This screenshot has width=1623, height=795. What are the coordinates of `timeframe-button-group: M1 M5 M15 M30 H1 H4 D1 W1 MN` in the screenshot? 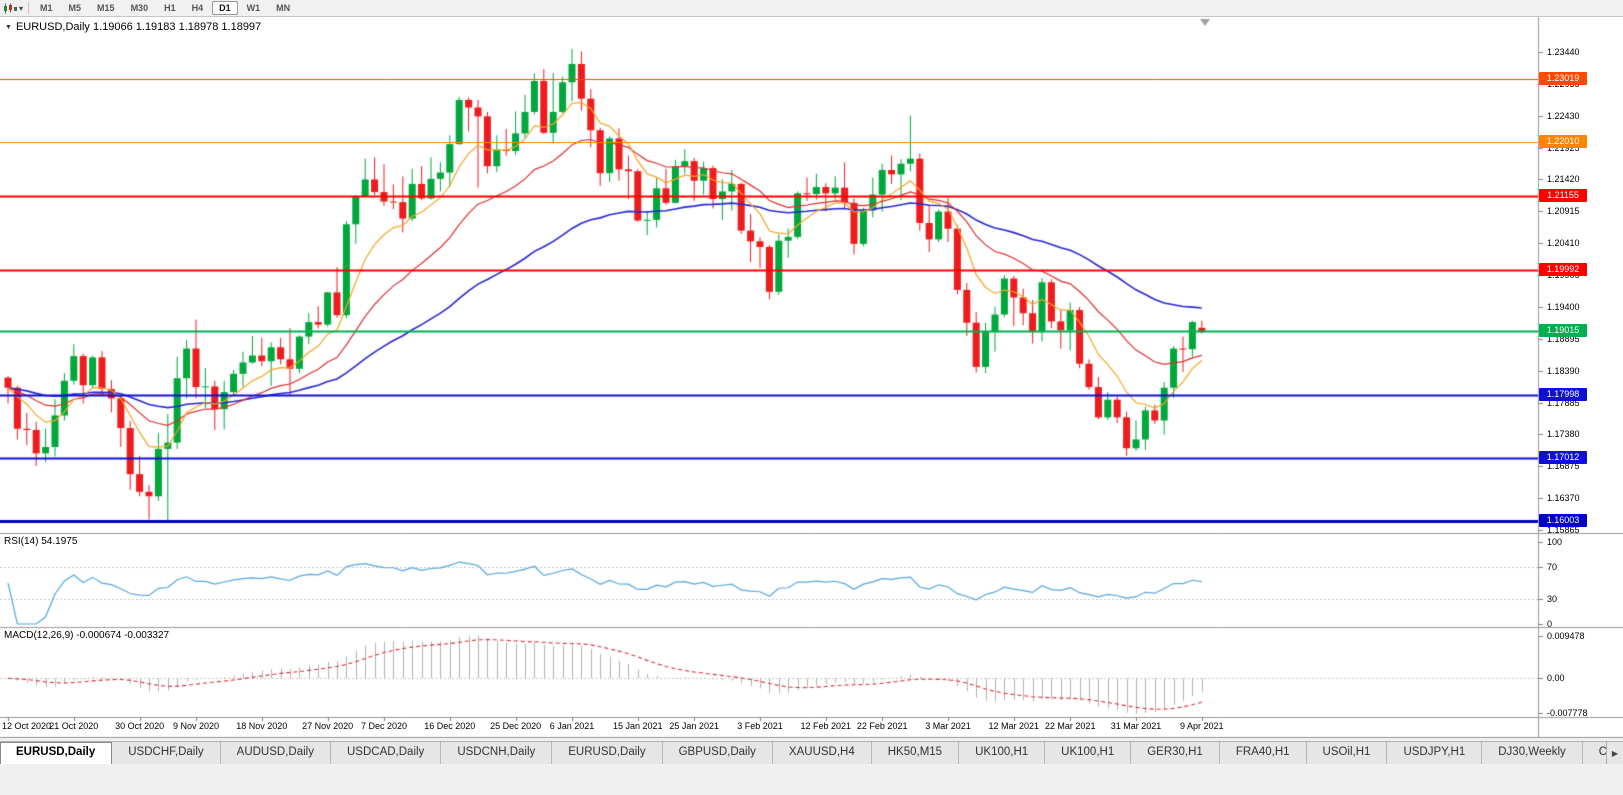 It's located at (166, 8).